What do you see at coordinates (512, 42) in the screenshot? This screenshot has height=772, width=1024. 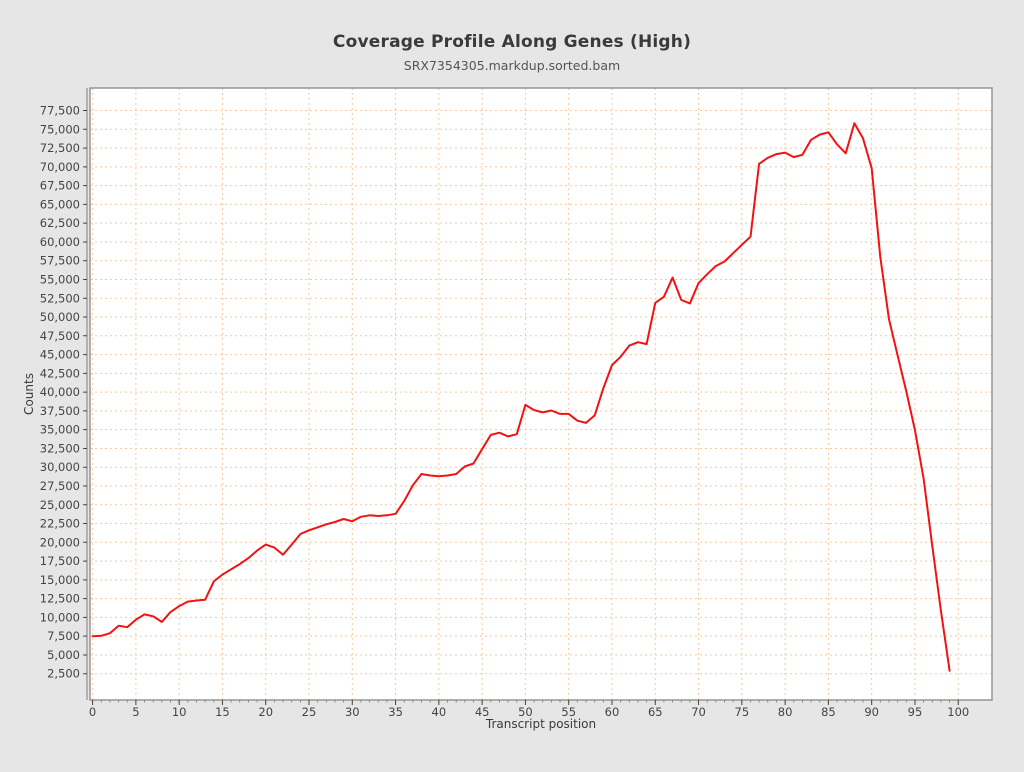 I see `chart-title: Coverage Profile Along Genes (High)` at bounding box center [512, 42].